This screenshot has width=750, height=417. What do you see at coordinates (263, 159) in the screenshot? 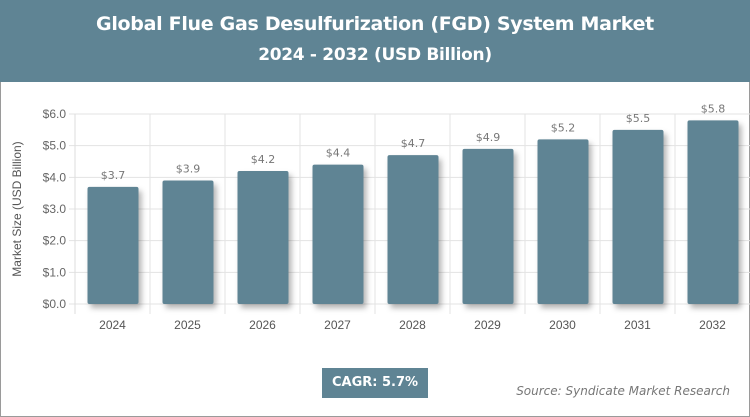
I see `data-label: $4.2` at bounding box center [263, 159].